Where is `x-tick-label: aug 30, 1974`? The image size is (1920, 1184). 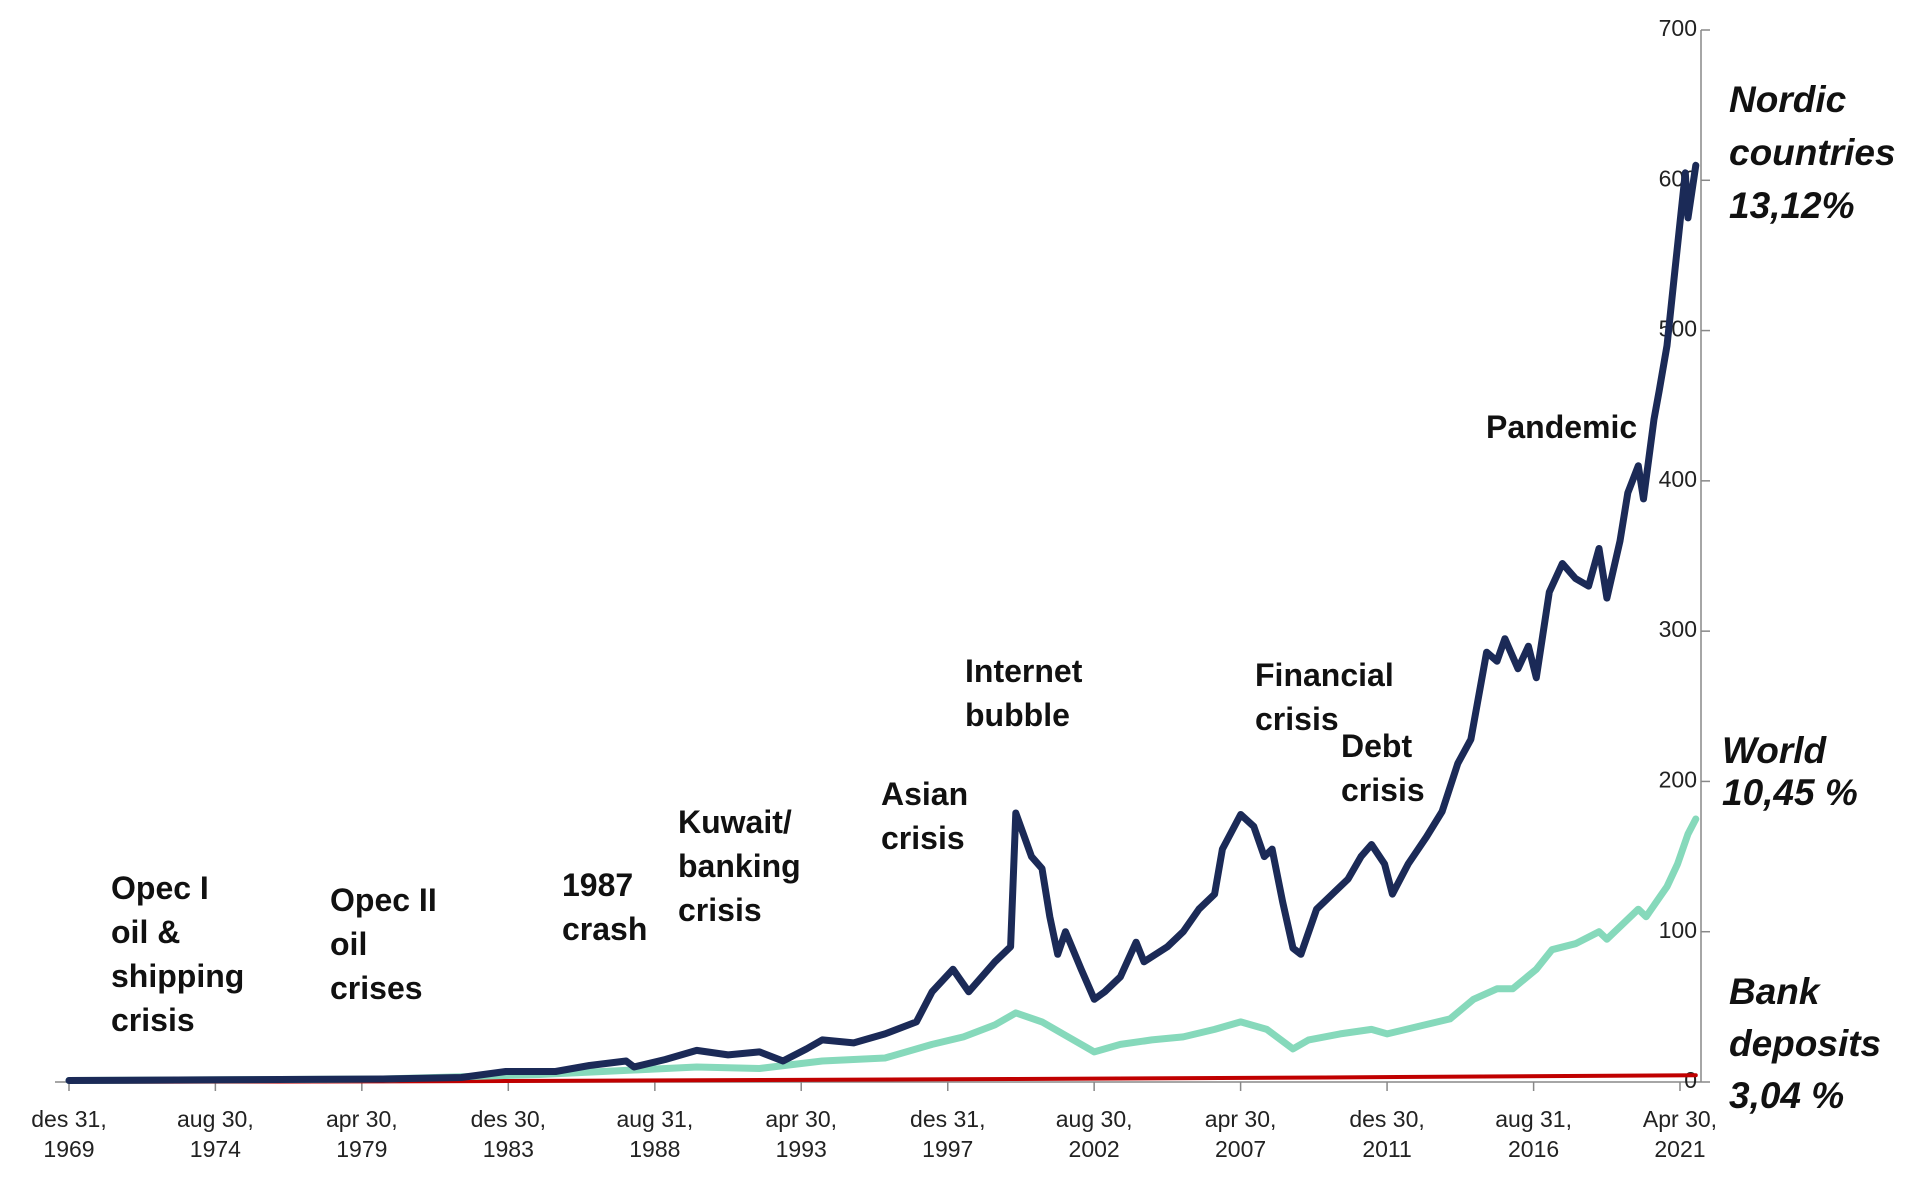 x-tick-label: aug 30, 1974 is located at coordinates (215, 1134).